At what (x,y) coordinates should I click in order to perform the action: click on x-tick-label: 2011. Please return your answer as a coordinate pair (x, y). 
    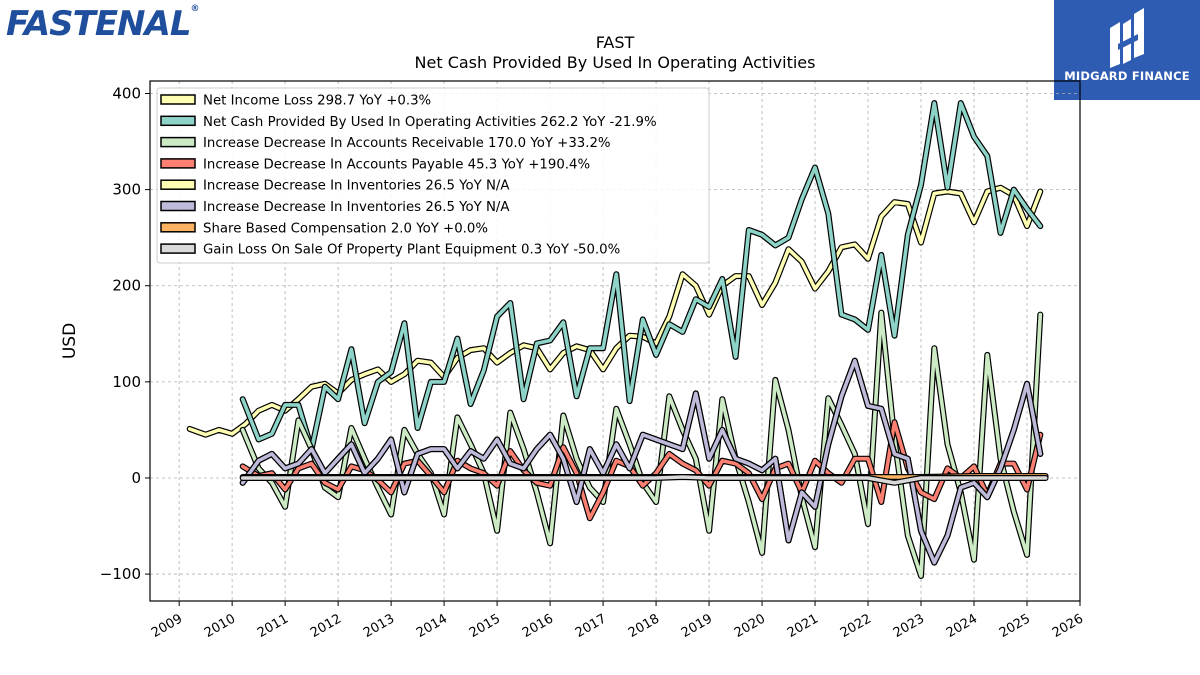
    Looking at the image, I should click on (273, 626).